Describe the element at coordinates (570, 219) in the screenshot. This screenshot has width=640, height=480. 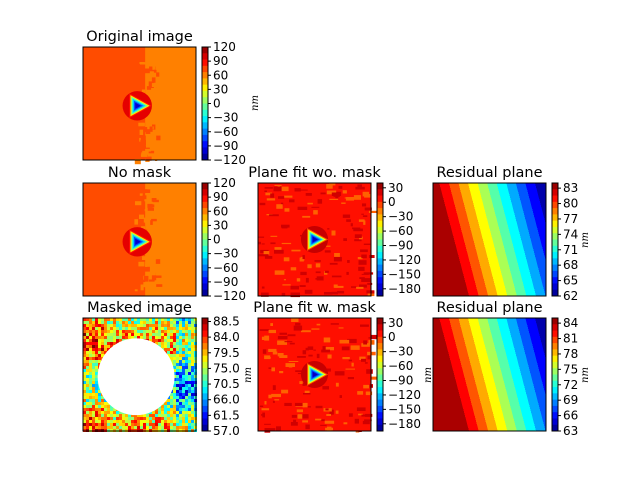
I see `colorbar-tick-label: 77` at that location.